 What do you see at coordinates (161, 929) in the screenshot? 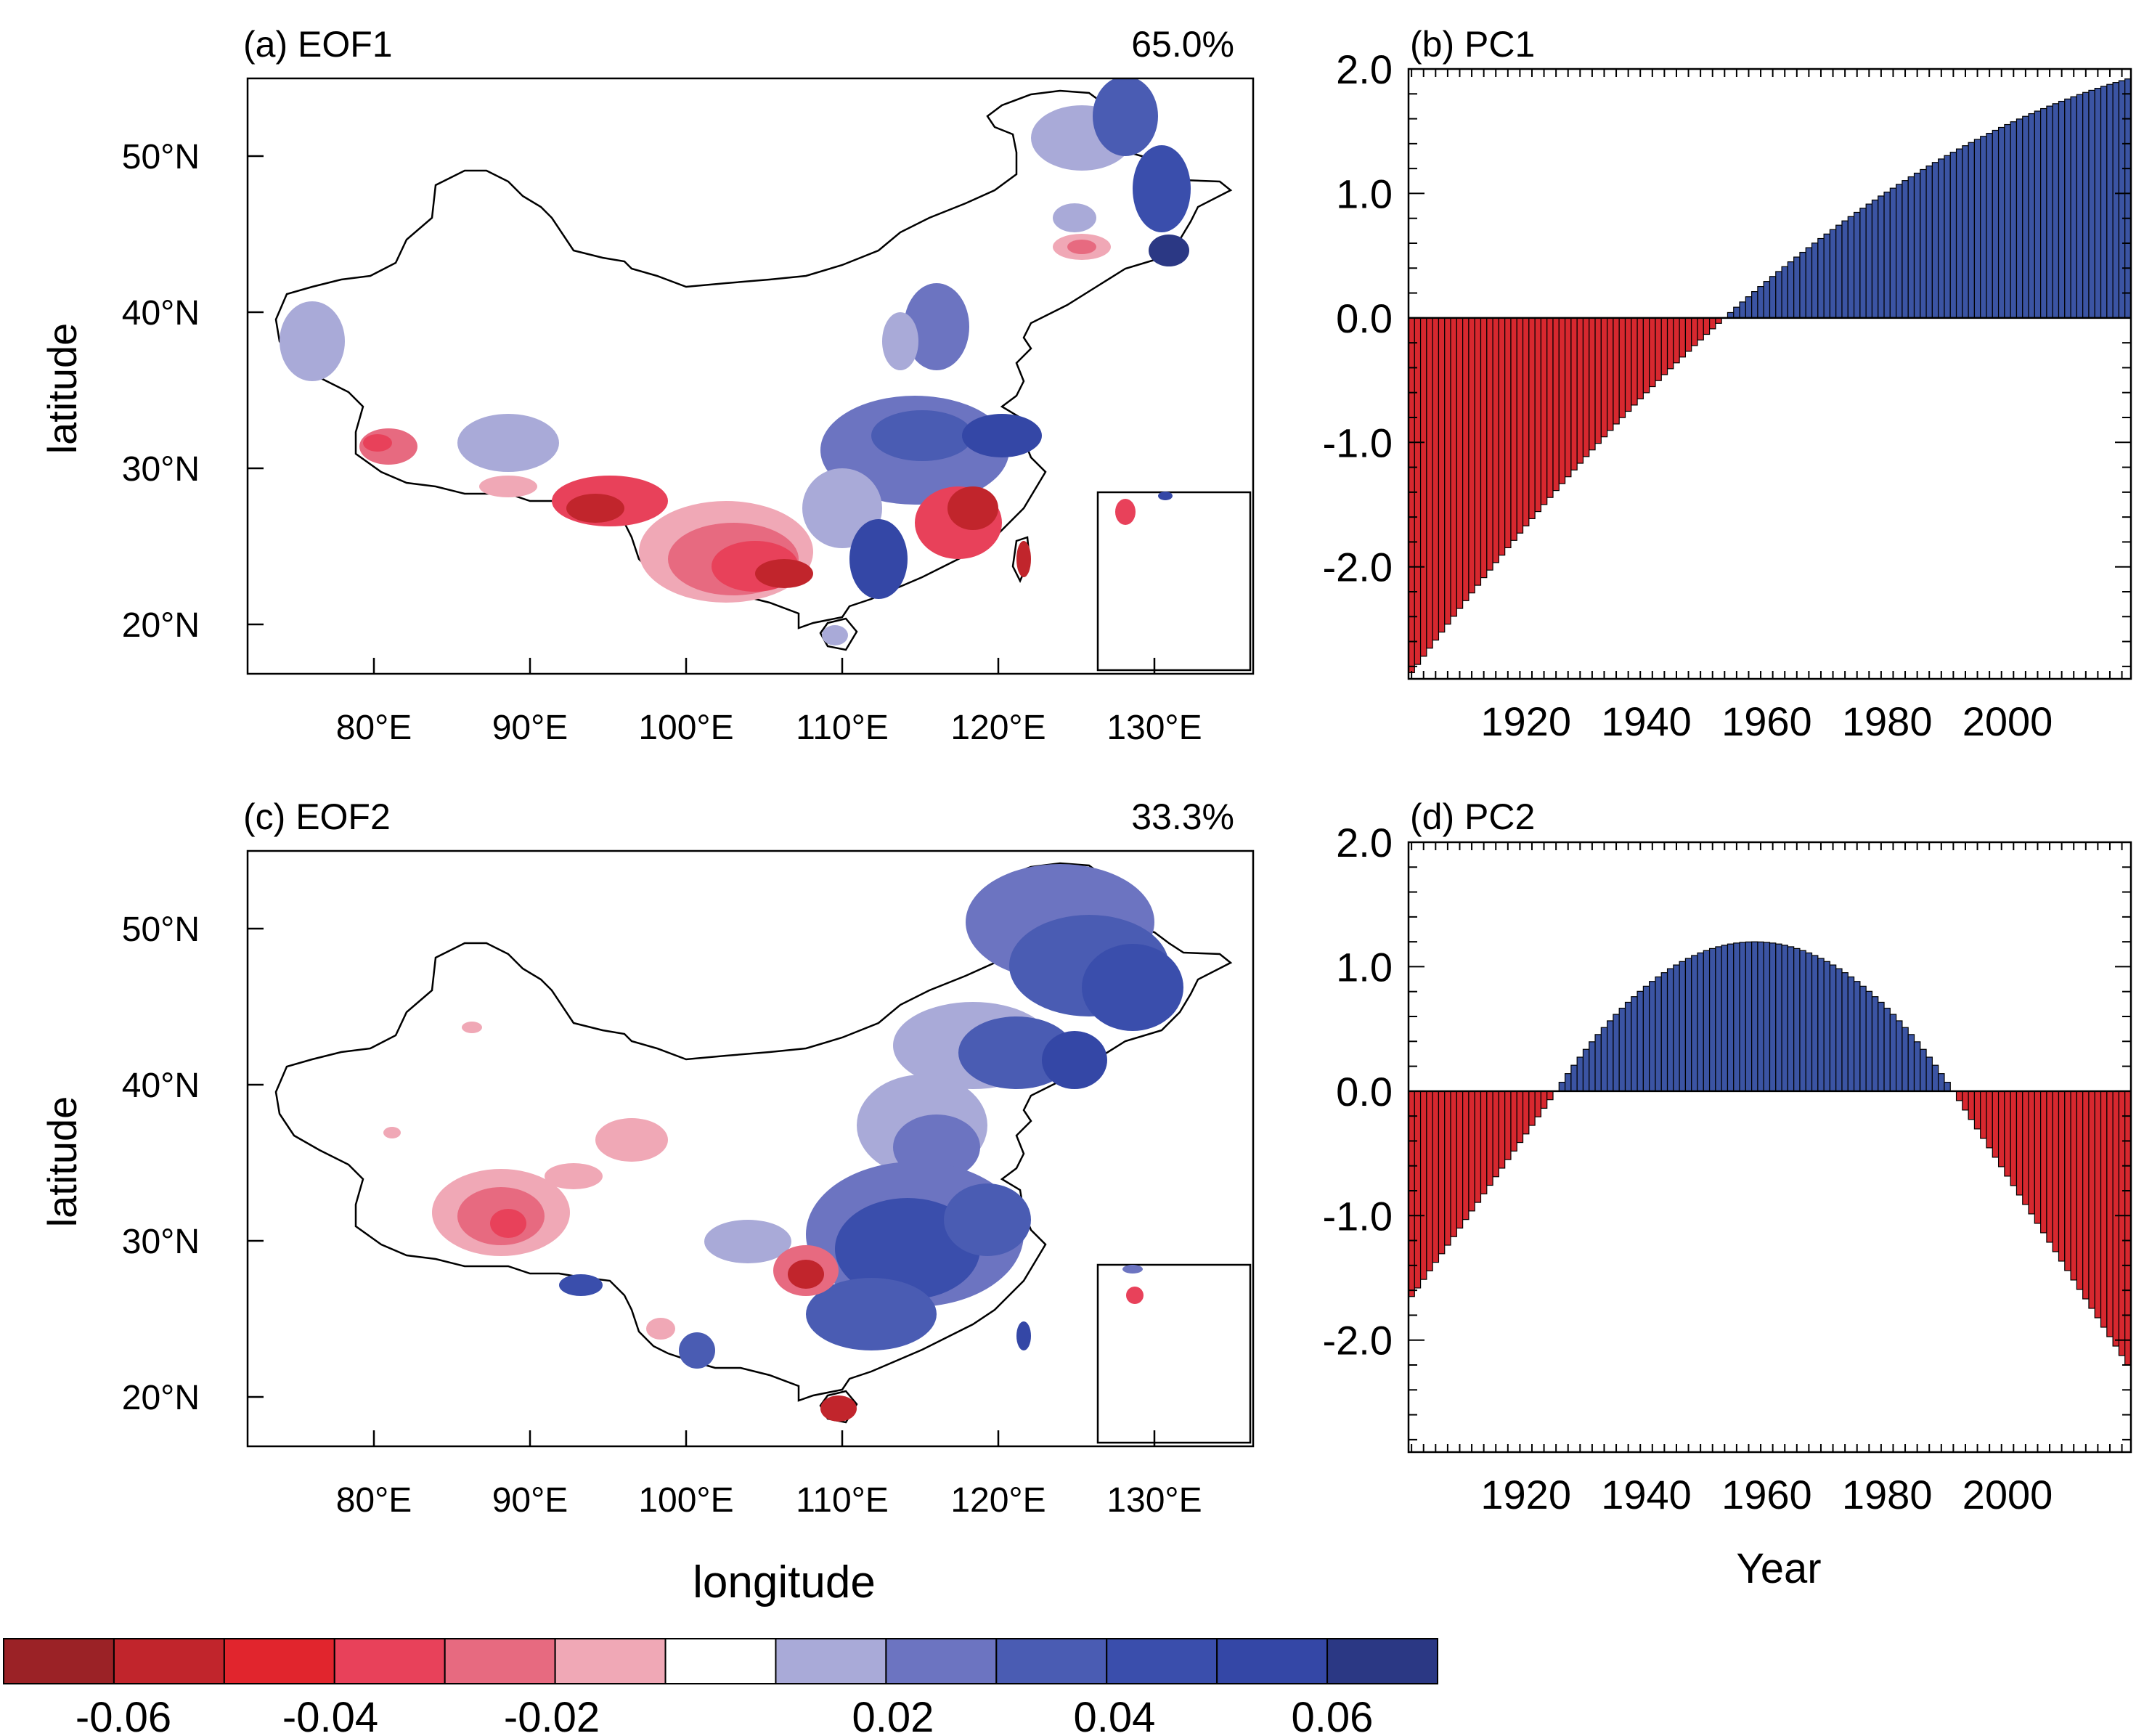
I see `lat-tick-label: 50°N` at bounding box center [161, 929].